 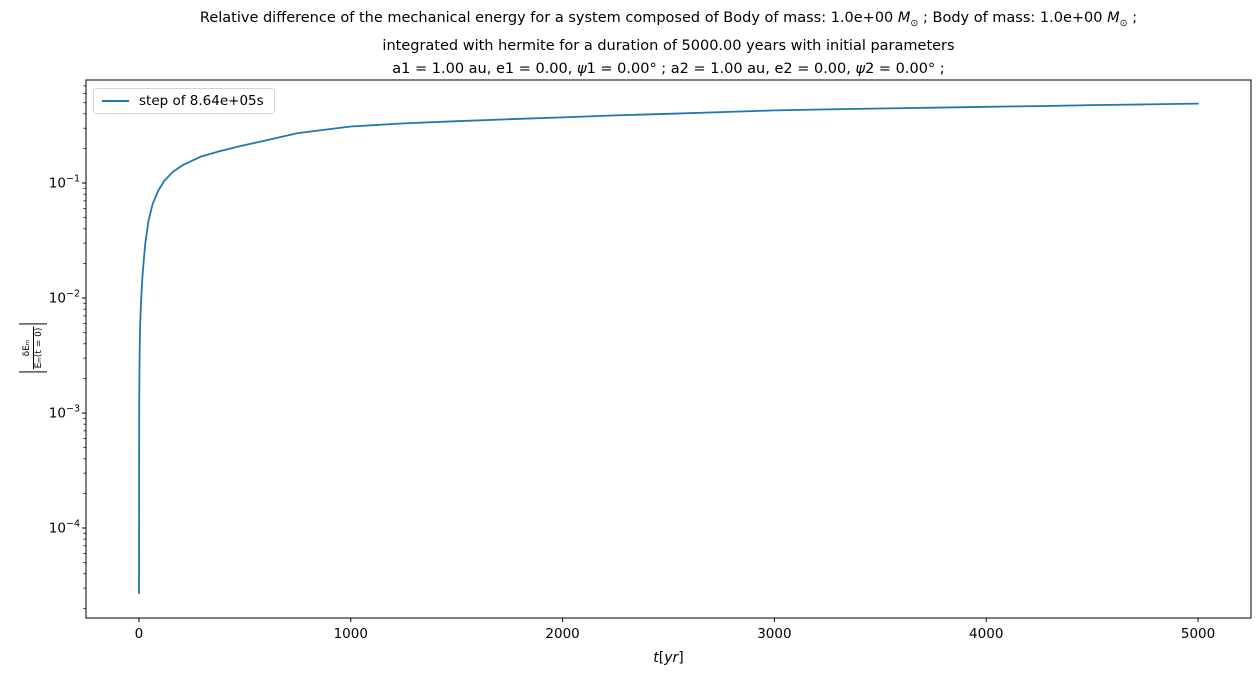 I want to click on ylabel-fraction: δEₘ Eₘ(t = 0), so click(x=33, y=348).